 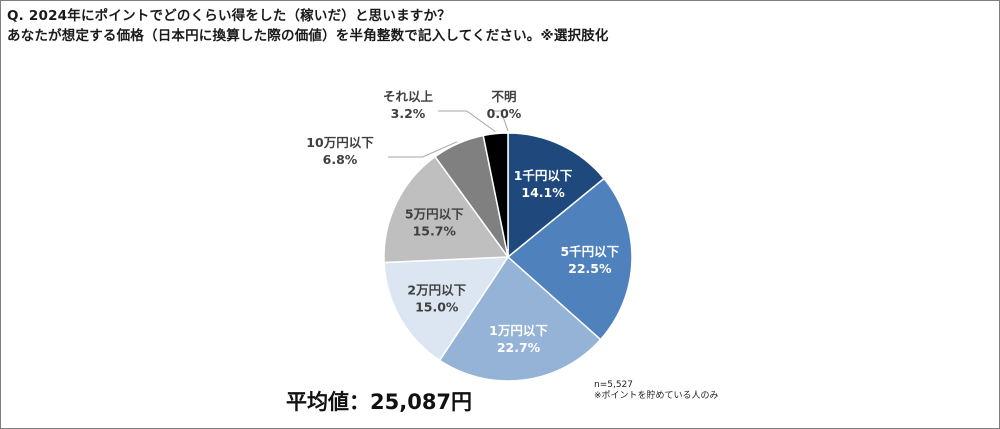 I want to click on slice-label-3: 1万円以下, so click(x=518, y=330).